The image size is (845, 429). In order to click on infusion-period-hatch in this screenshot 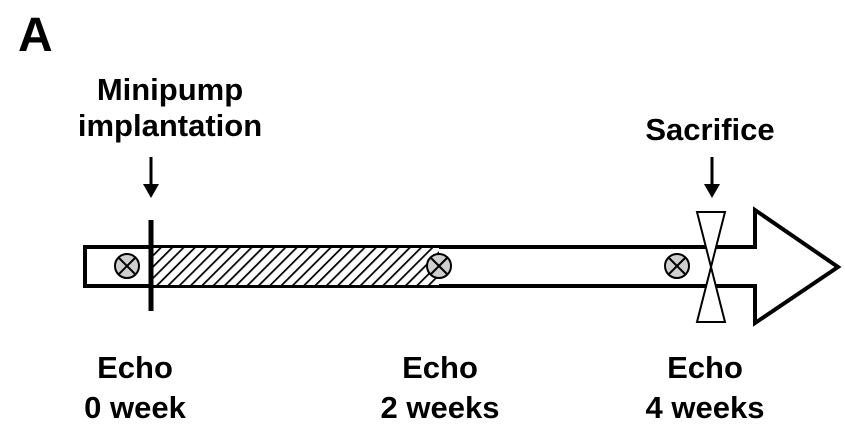, I will do `click(295, 266)`.